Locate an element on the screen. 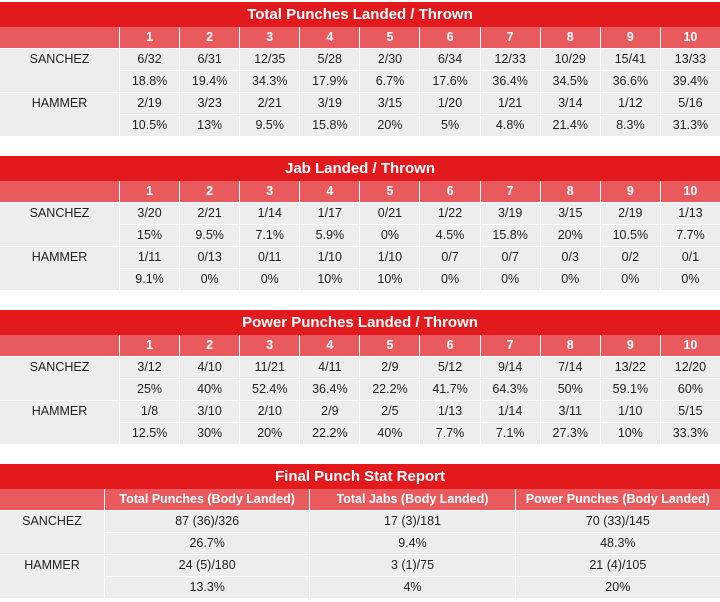  landed-thrown: 21 (4)/105 is located at coordinates (617, 565).